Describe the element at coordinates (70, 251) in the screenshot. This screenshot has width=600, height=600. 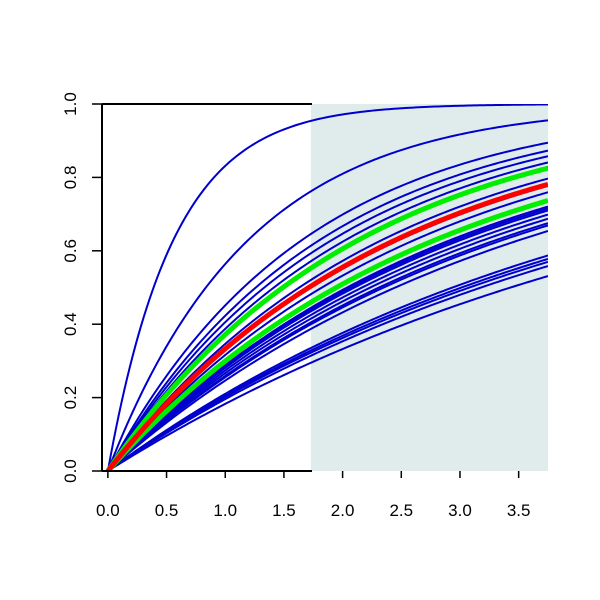
I see `y-tick-label: 0.6` at that location.